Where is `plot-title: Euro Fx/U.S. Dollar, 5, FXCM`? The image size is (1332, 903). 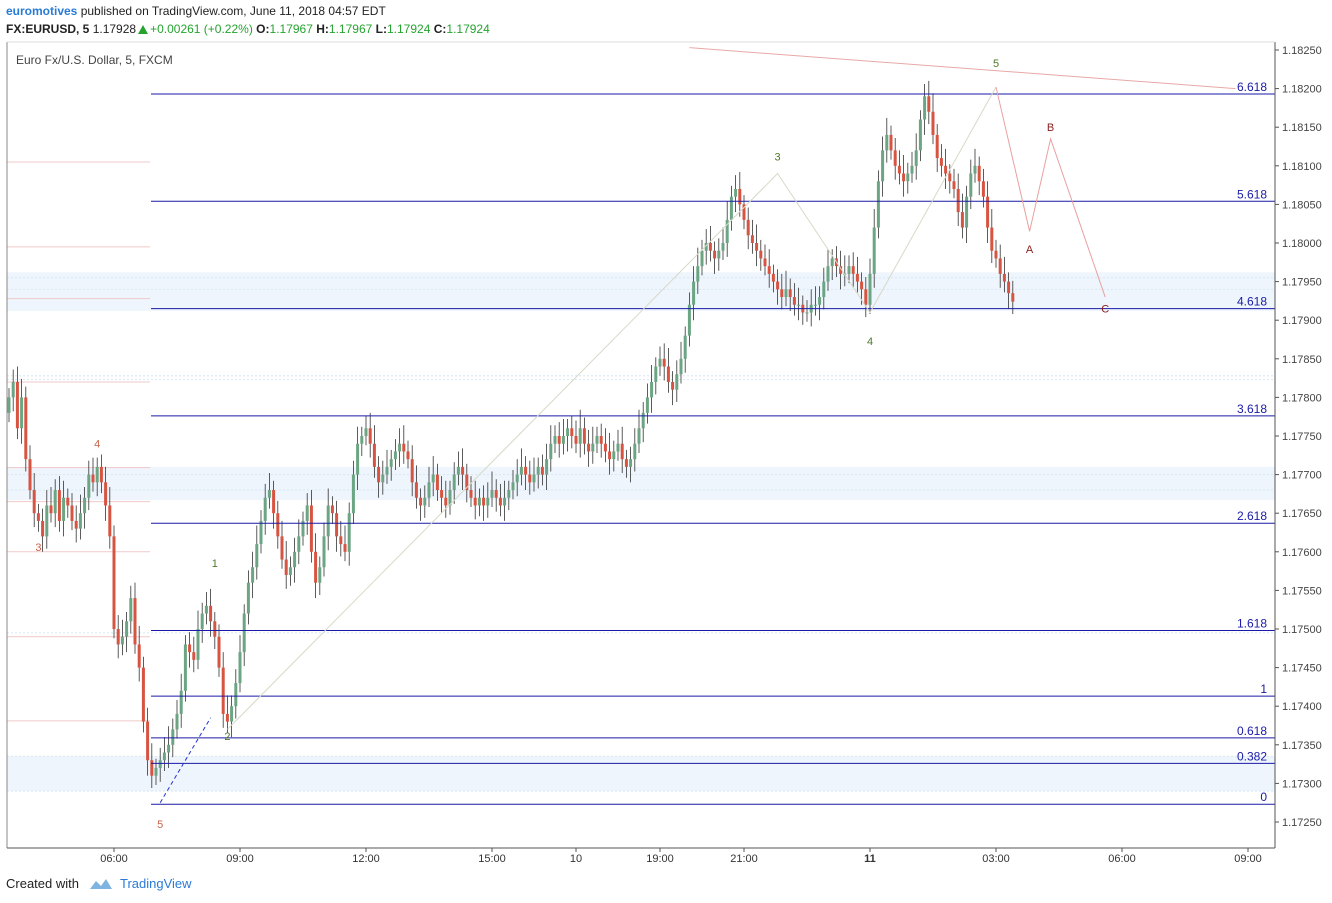 plot-title: Euro Fx/U.S. Dollar, 5, FXCM is located at coordinates (94, 60).